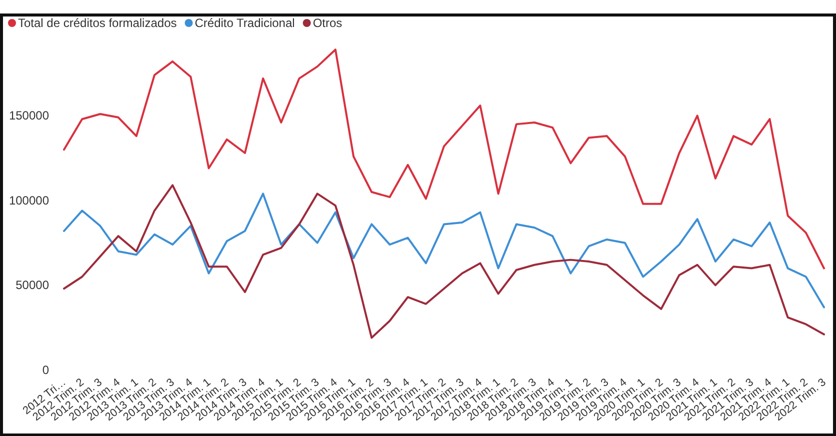  What do you see at coordinates (29, 115) in the screenshot?
I see `y-tick-label: 150000` at bounding box center [29, 115].